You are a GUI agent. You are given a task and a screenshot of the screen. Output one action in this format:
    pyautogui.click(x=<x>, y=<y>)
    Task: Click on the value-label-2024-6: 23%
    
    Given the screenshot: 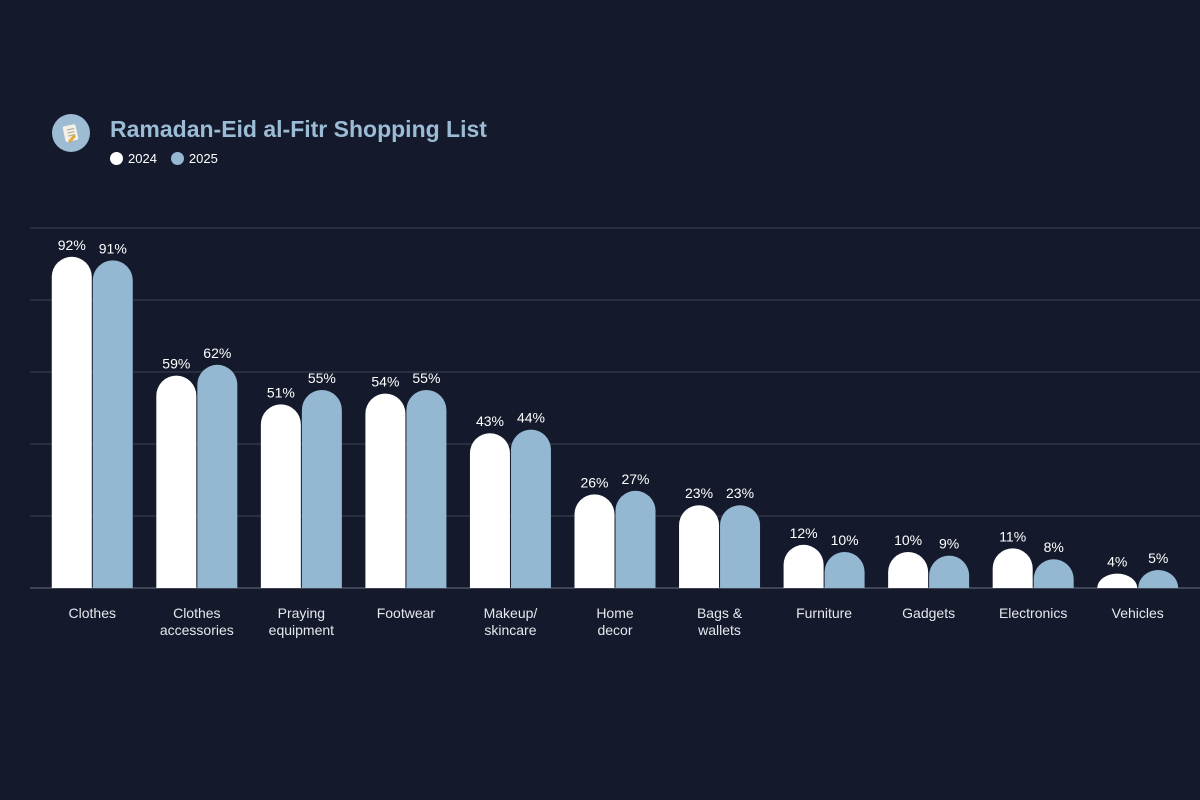 What is the action you would take?
    pyautogui.click(x=699, y=493)
    